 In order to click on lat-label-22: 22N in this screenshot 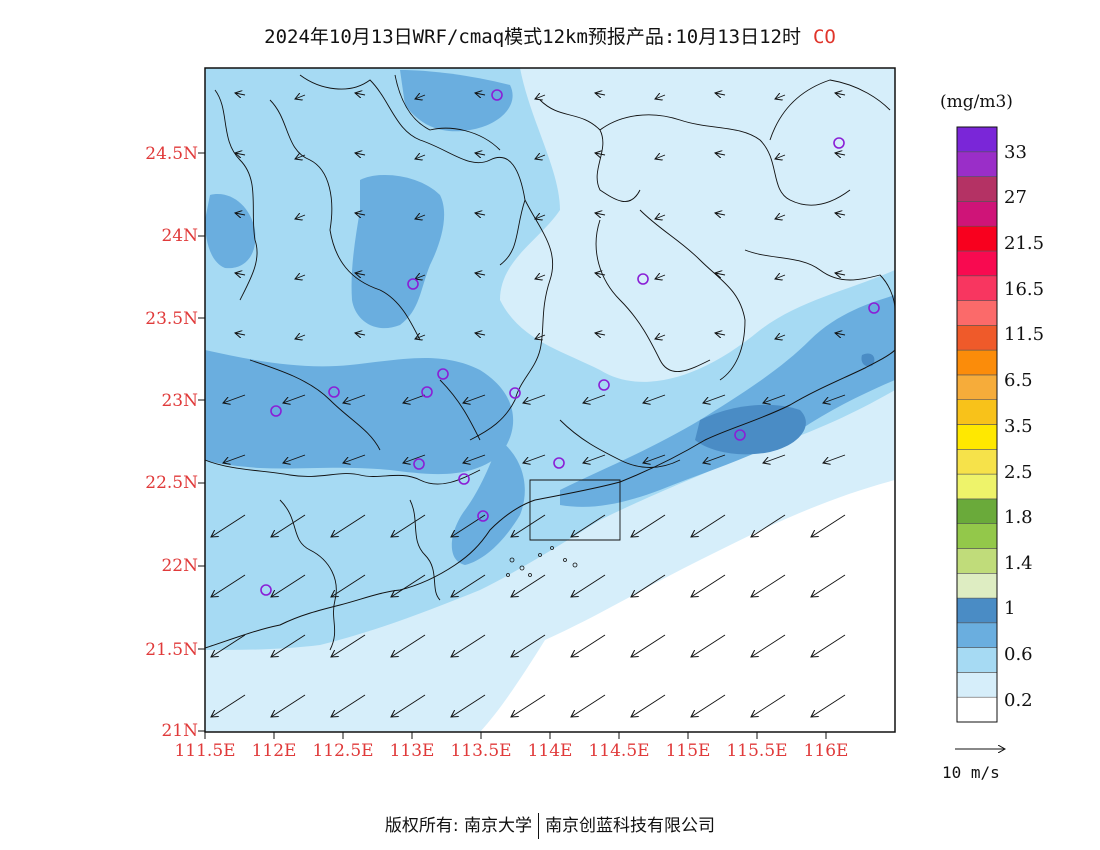, I will do `click(179, 566)`.